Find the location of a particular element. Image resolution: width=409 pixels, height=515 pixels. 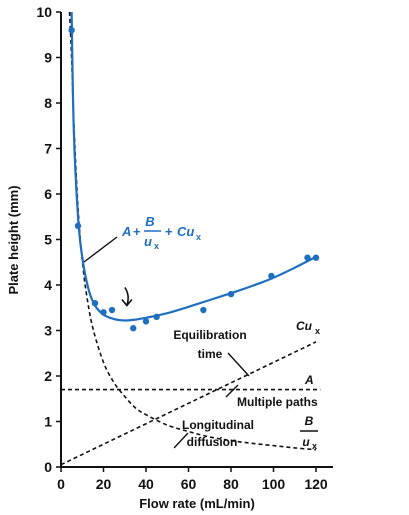

y-tick-label: 9 is located at coordinates (48, 58).